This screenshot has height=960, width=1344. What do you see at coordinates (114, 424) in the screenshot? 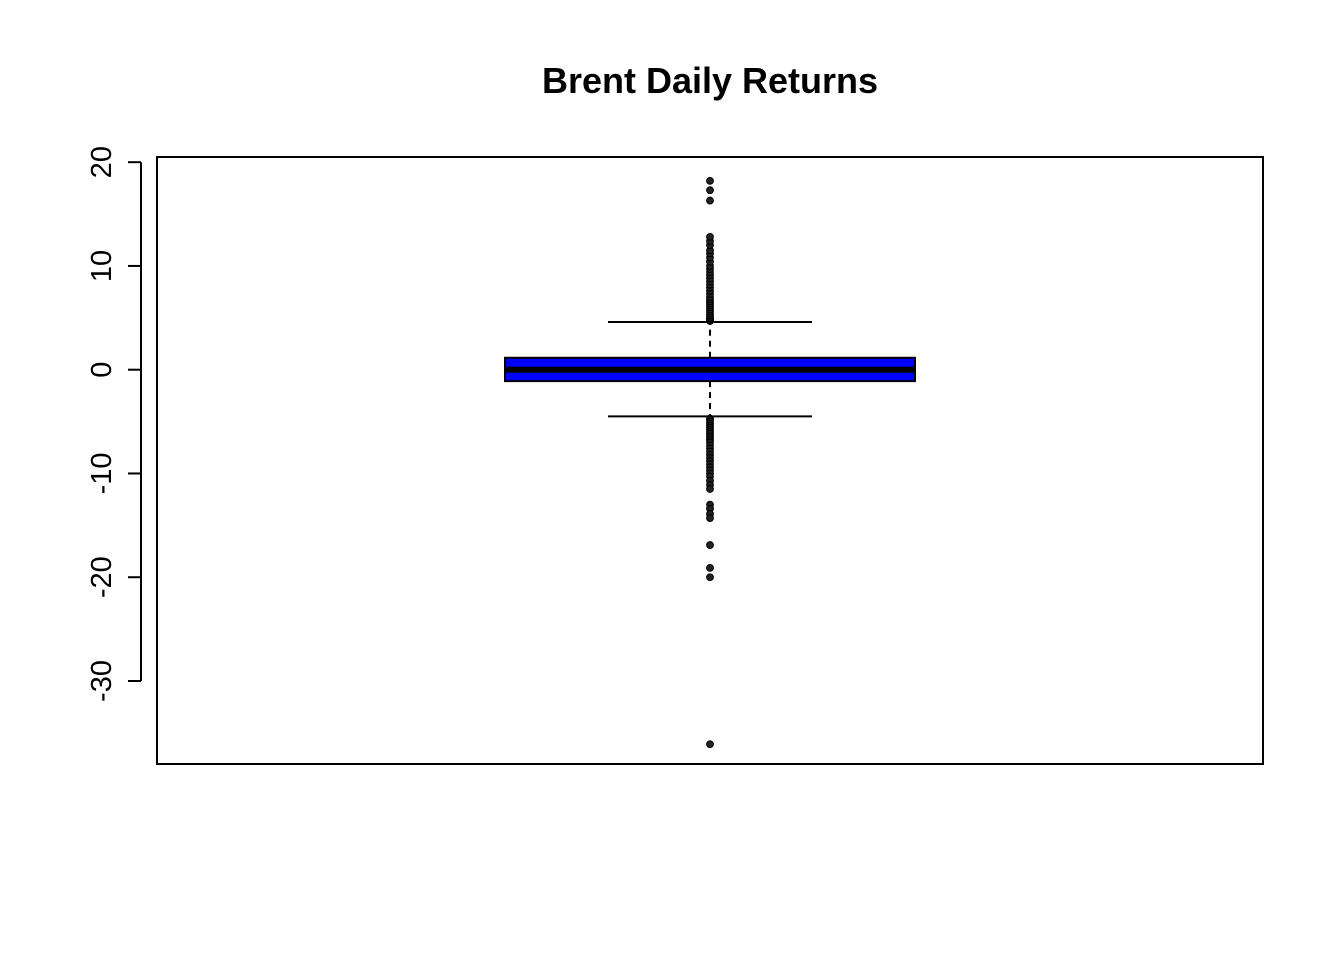
I see `y-axis: -30 -20 -10 0 10 20` at bounding box center [114, 424].